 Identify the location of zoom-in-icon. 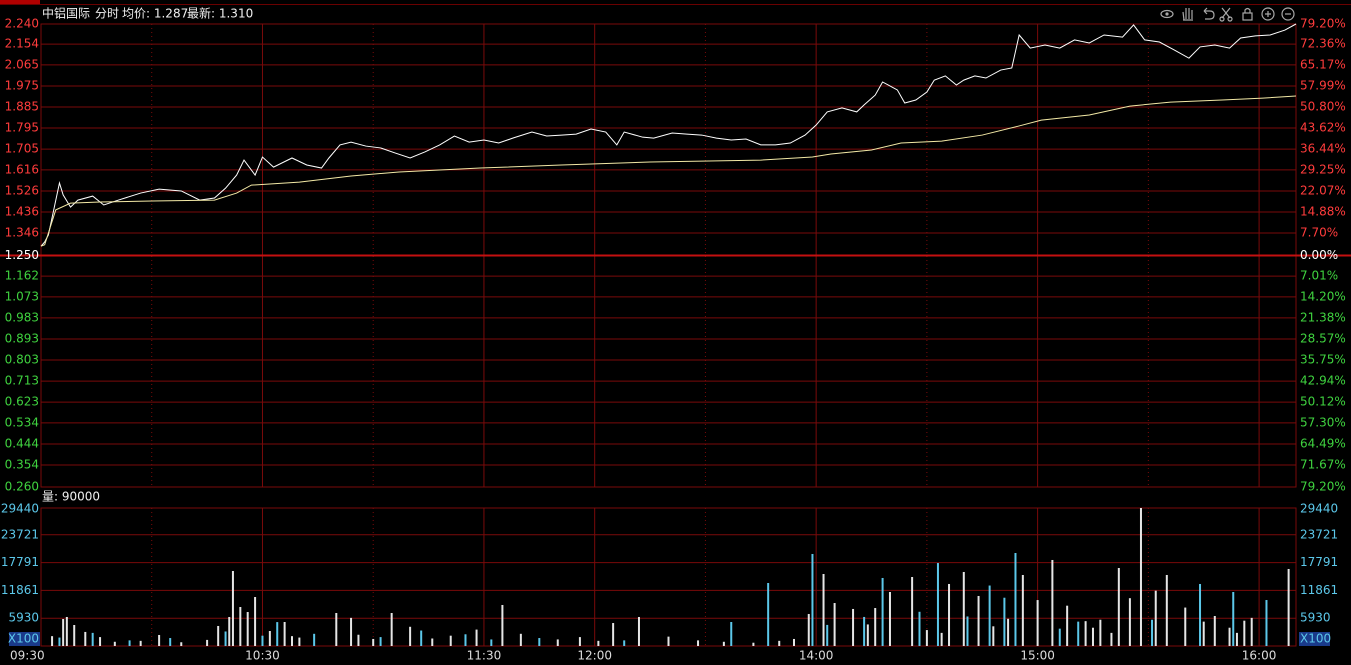
(1268, 14).